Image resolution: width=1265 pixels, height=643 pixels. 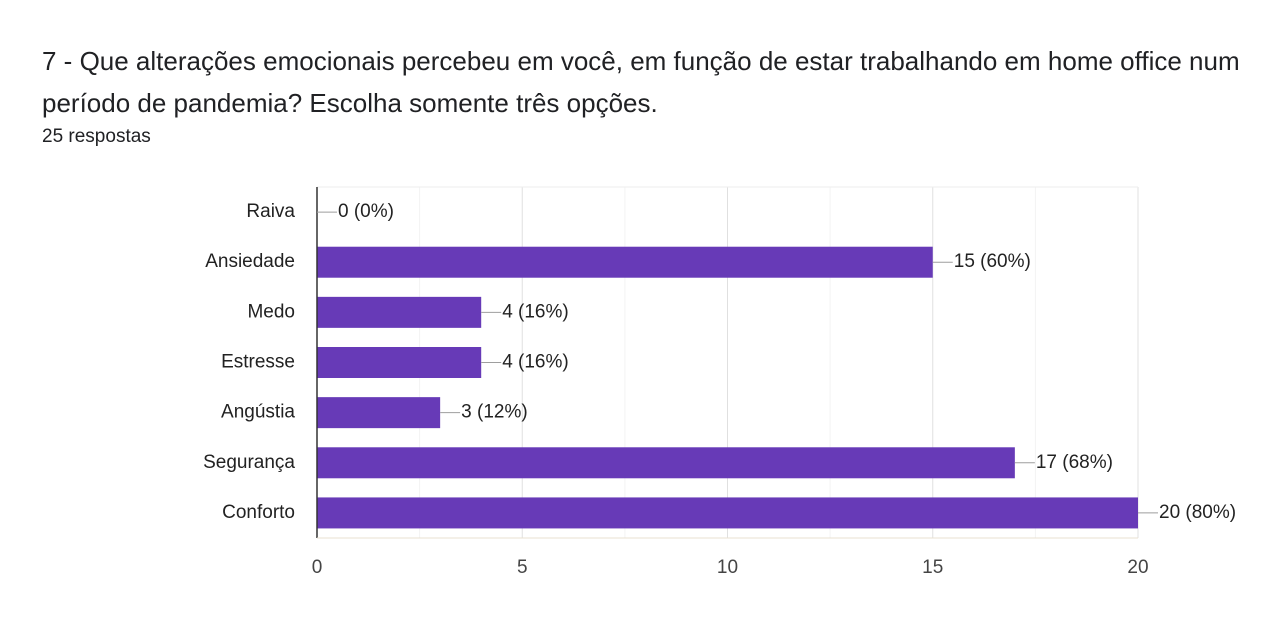 I want to click on bar-angústia, so click(x=379, y=413).